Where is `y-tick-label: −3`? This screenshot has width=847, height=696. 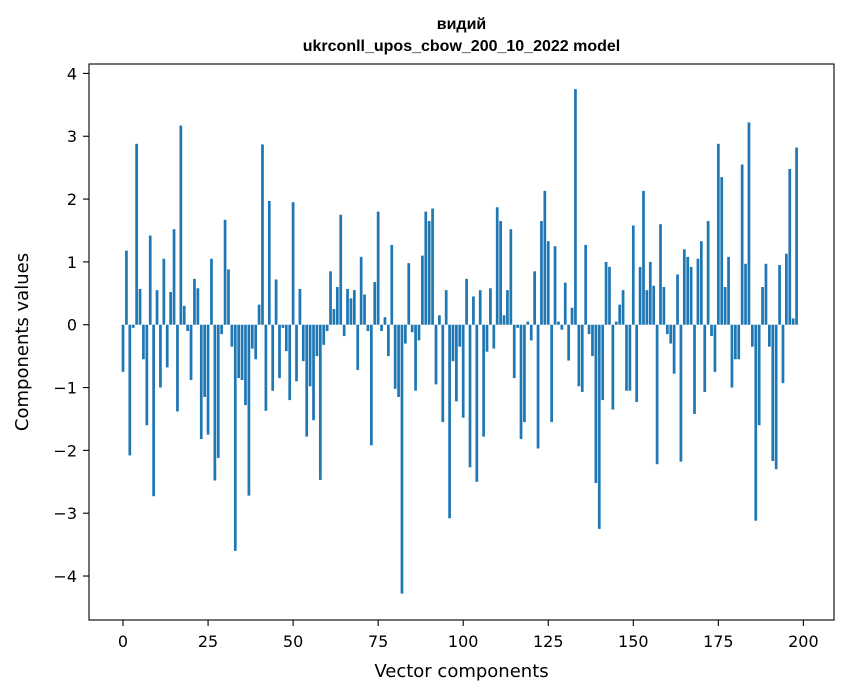
y-tick-label: −3 is located at coordinates (65, 513).